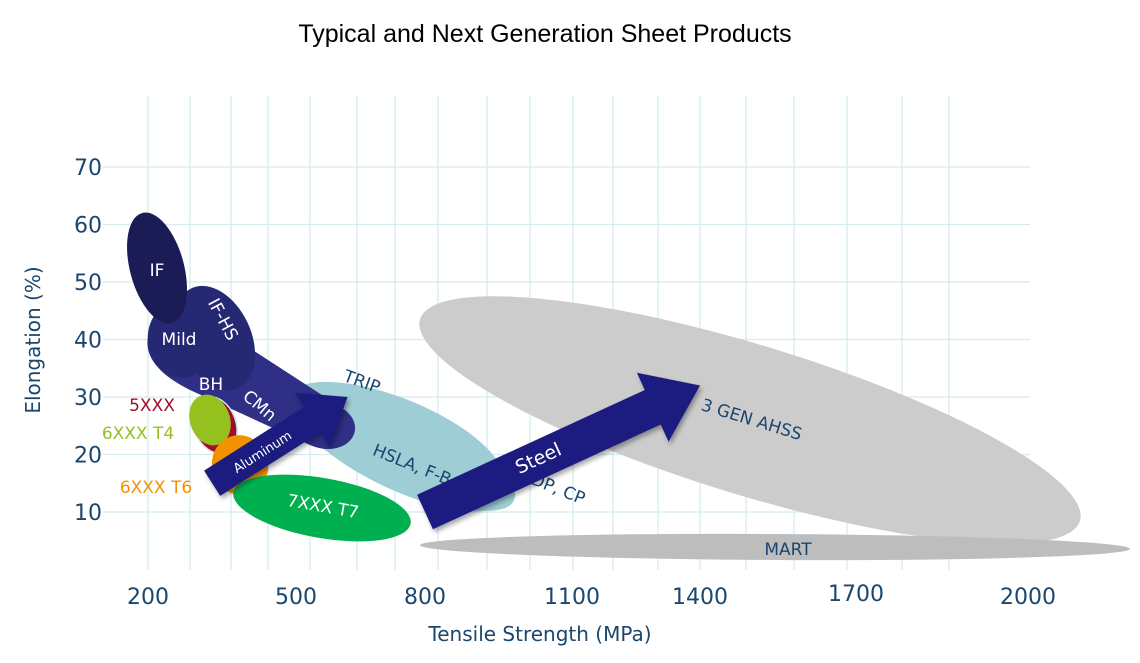 The image size is (1140, 663). What do you see at coordinates (700, 597) in the screenshot?
I see `x-tick-label: 1400` at bounding box center [700, 597].